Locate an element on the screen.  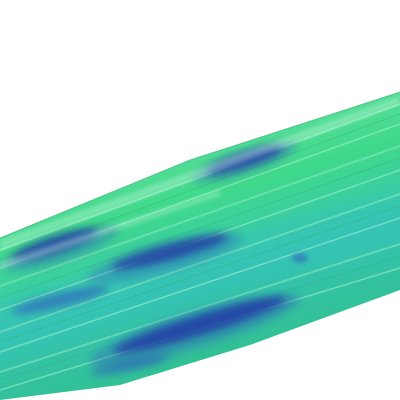
lesion-spot-right is located at coordinates (300, 258).